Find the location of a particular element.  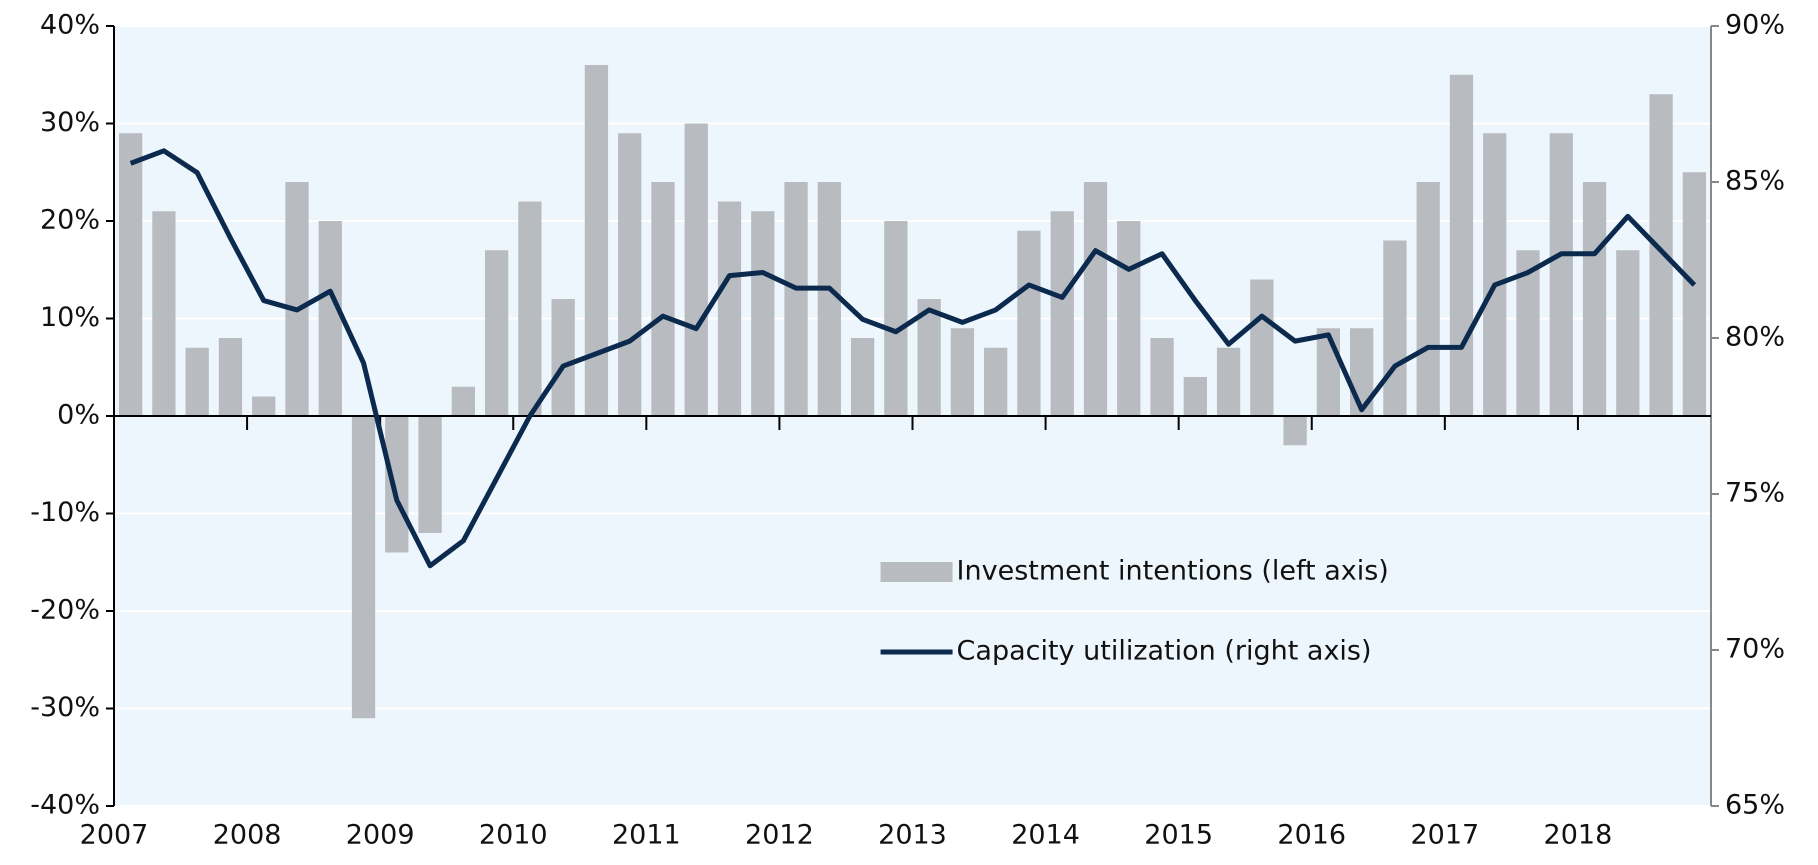

legend-swatch is located at coordinates (916, 572).